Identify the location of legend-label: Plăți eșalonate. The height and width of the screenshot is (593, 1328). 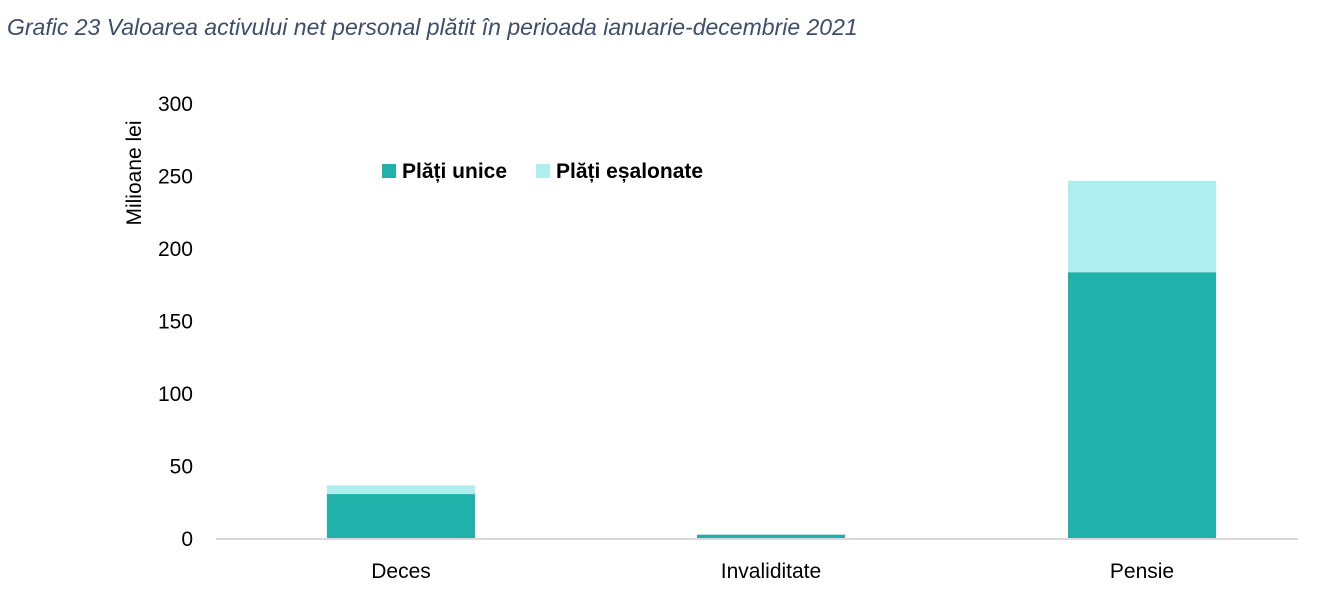
(629, 171).